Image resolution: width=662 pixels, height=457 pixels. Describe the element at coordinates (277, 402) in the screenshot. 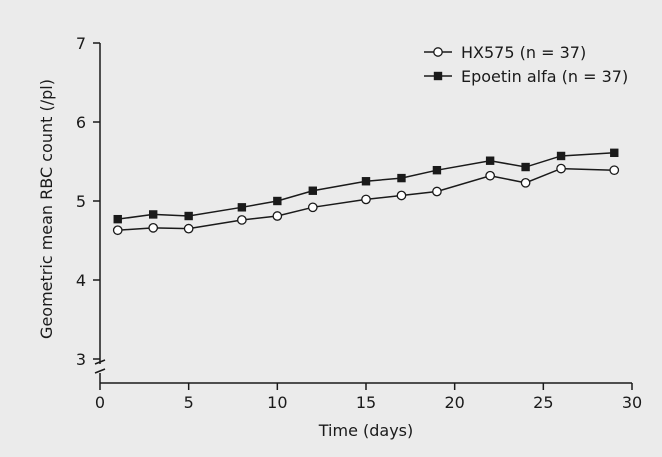

I see `x-tick-label: 10` at that location.